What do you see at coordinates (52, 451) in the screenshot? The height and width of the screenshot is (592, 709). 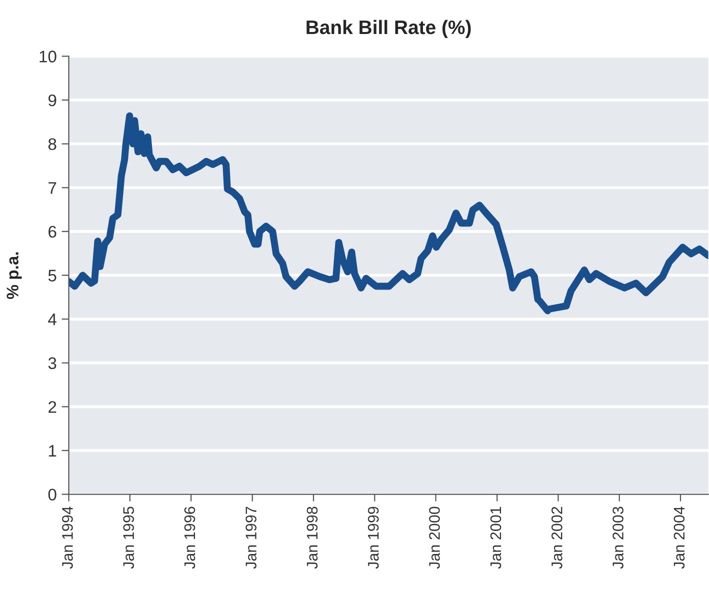 I see `y-tick-label: 1` at bounding box center [52, 451].